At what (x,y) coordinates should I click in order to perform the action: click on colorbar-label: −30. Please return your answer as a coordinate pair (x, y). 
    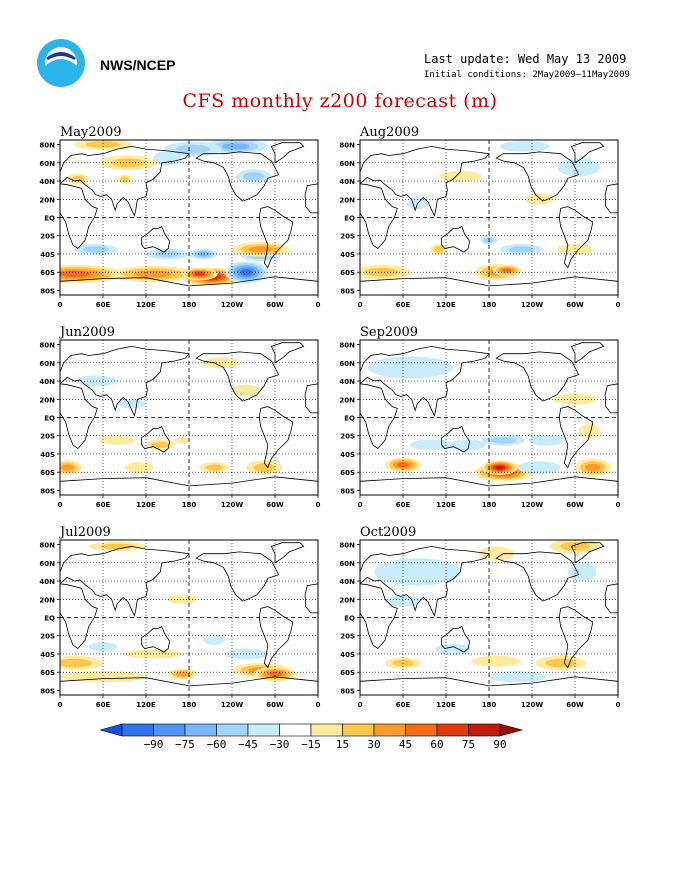
    Looking at the image, I should click on (280, 744).